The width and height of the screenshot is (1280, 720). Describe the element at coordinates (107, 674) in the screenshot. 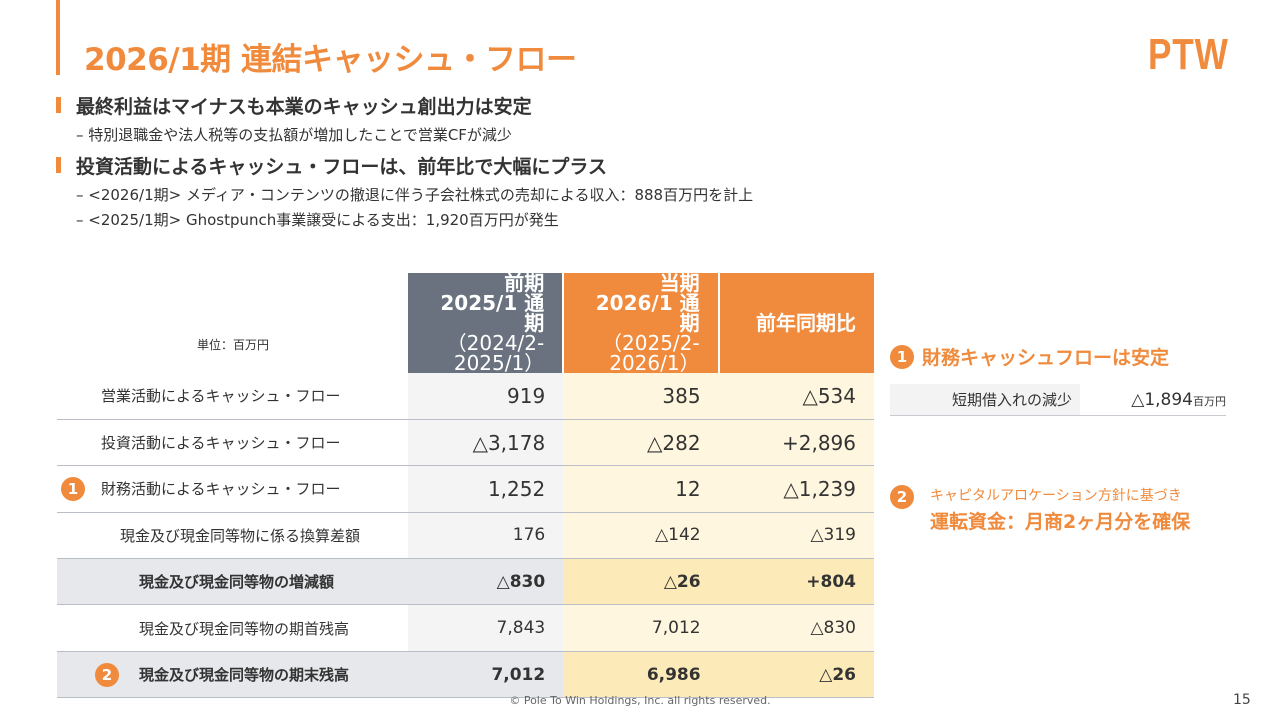

I see `row-marker: 2` at that location.